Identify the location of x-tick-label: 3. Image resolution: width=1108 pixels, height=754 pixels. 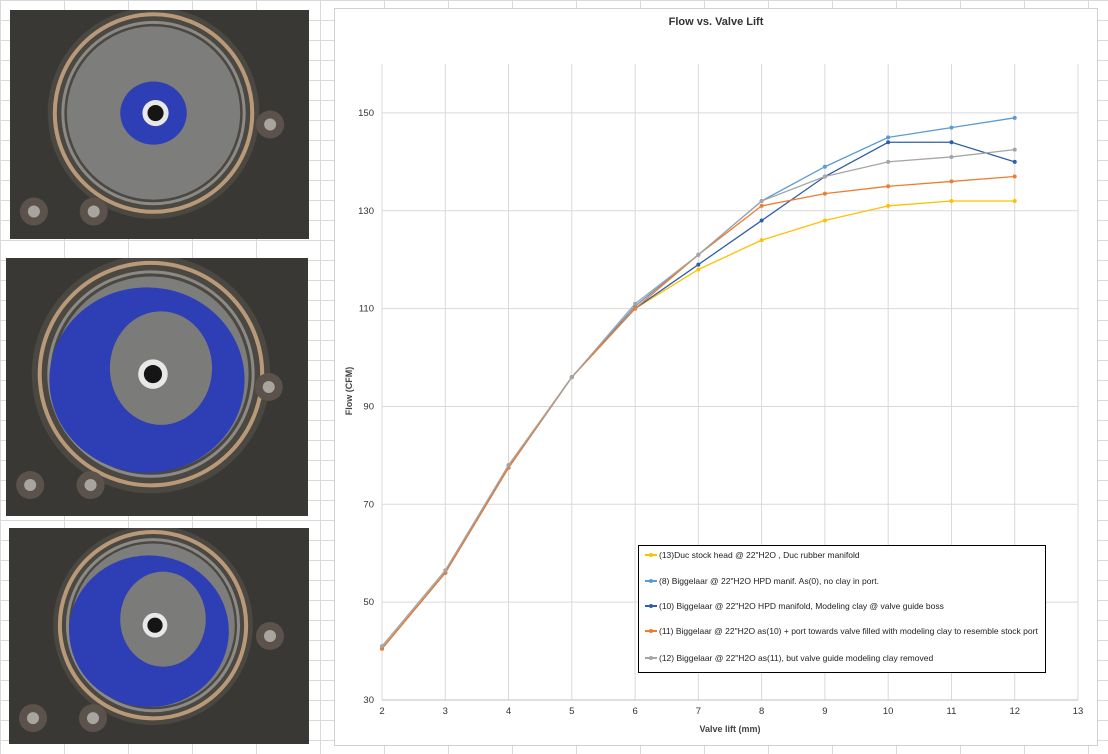
(445, 711).